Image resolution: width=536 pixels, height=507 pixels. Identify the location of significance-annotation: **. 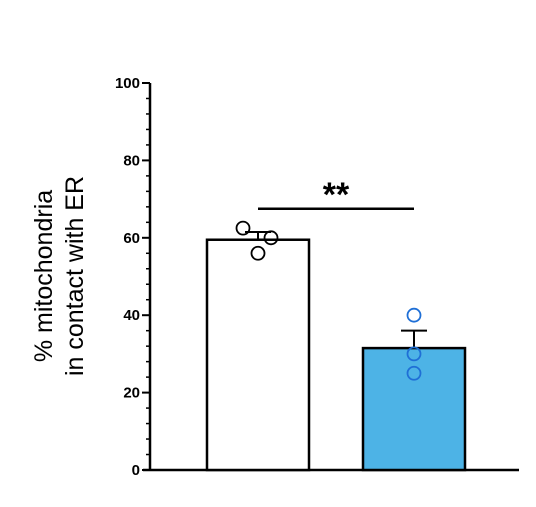
(336, 195).